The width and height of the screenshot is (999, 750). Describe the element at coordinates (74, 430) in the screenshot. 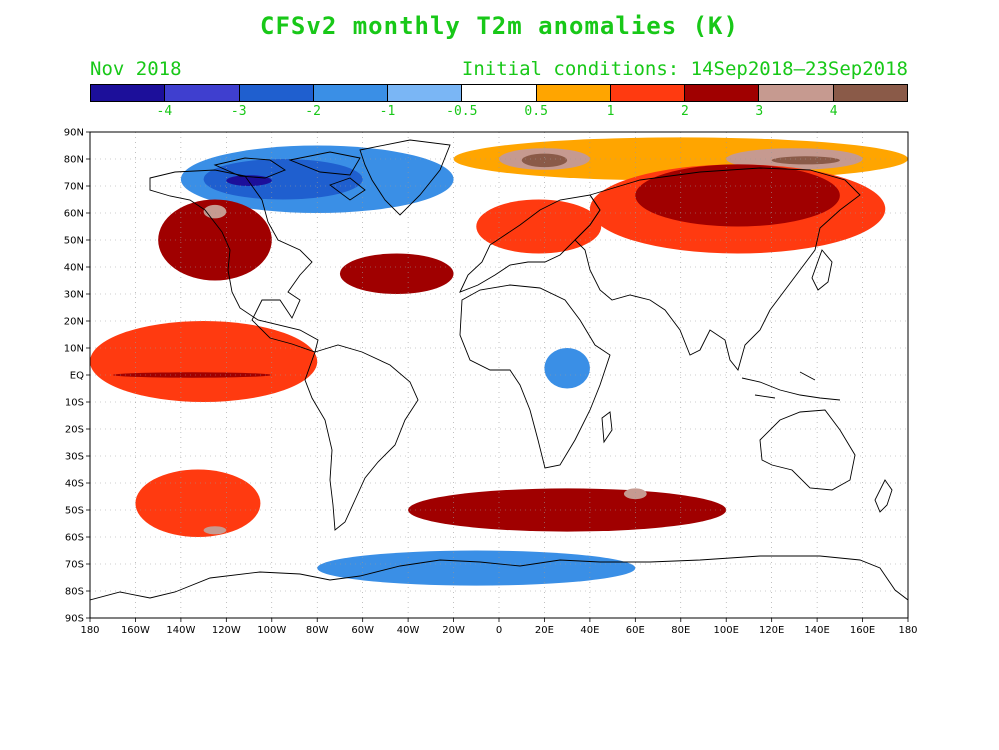

I see `lat-label: 20S` at that location.